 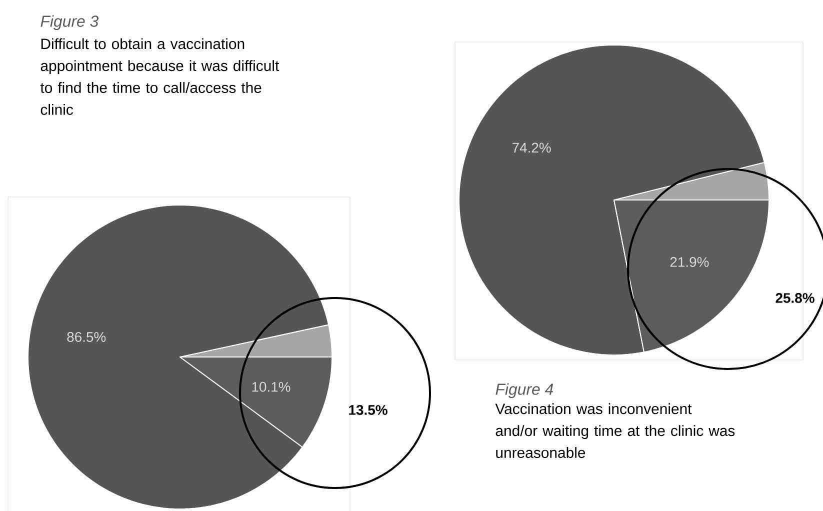 What do you see at coordinates (368, 410) in the screenshot?
I see `text: 13.5%` at bounding box center [368, 410].